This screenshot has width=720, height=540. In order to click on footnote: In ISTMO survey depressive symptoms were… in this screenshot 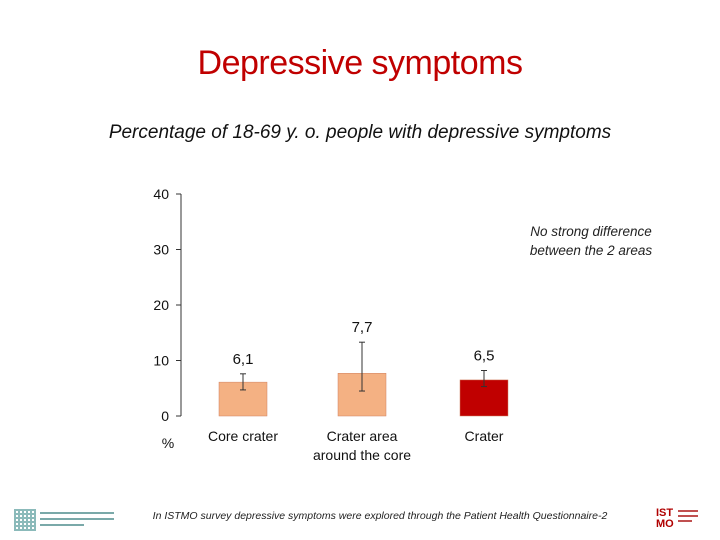, I will do `click(380, 516)`.